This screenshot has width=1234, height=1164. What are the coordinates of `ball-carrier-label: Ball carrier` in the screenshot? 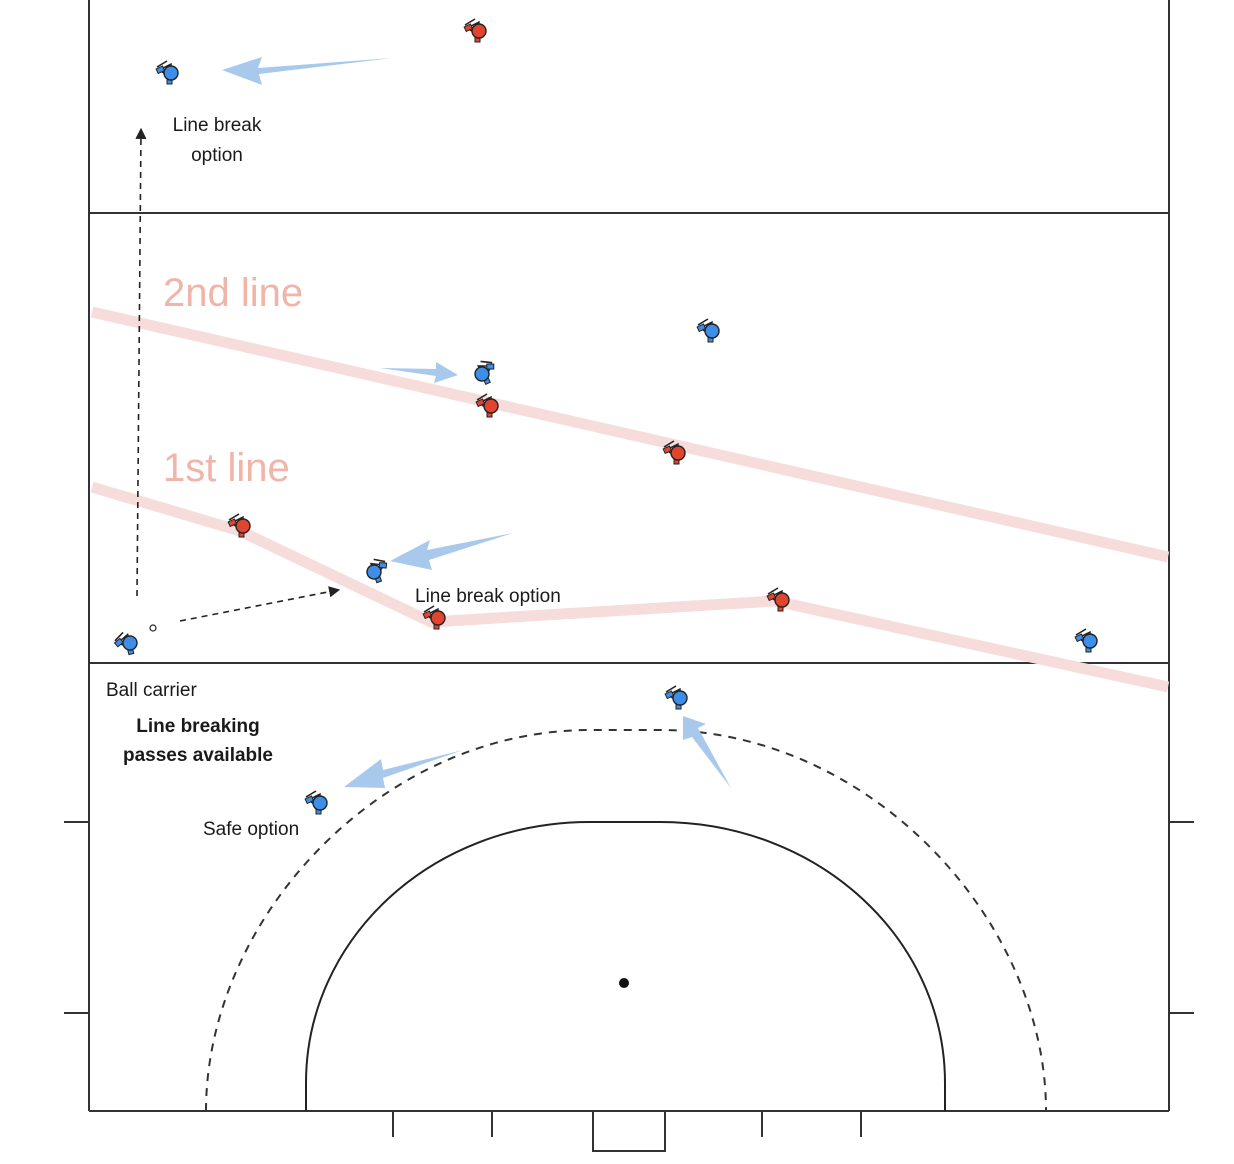 It's located at (151, 690).